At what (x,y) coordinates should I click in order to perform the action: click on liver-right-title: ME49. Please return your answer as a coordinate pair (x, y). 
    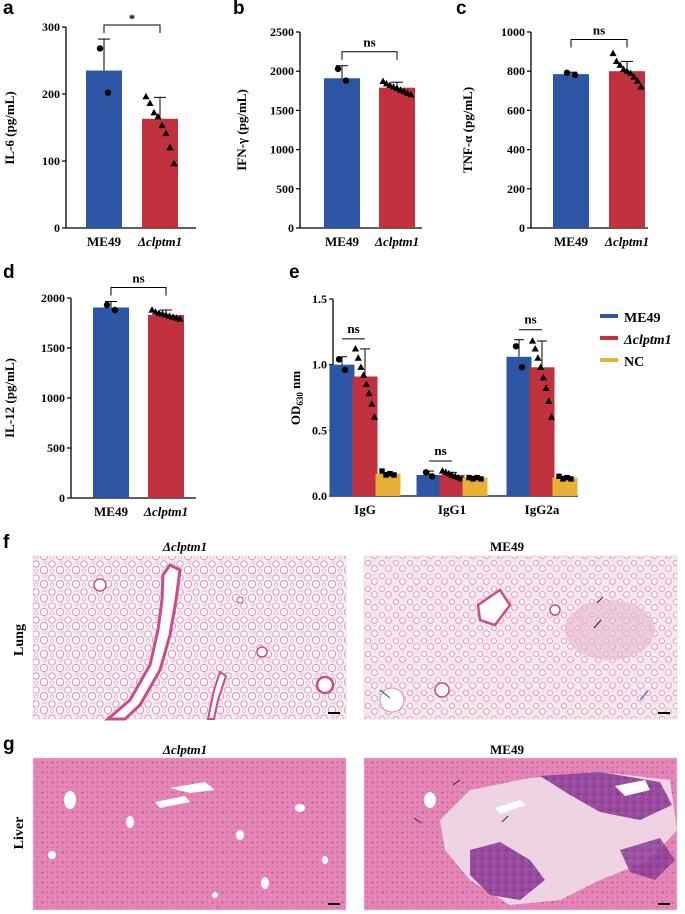
    Looking at the image, I should click on (507, 749).